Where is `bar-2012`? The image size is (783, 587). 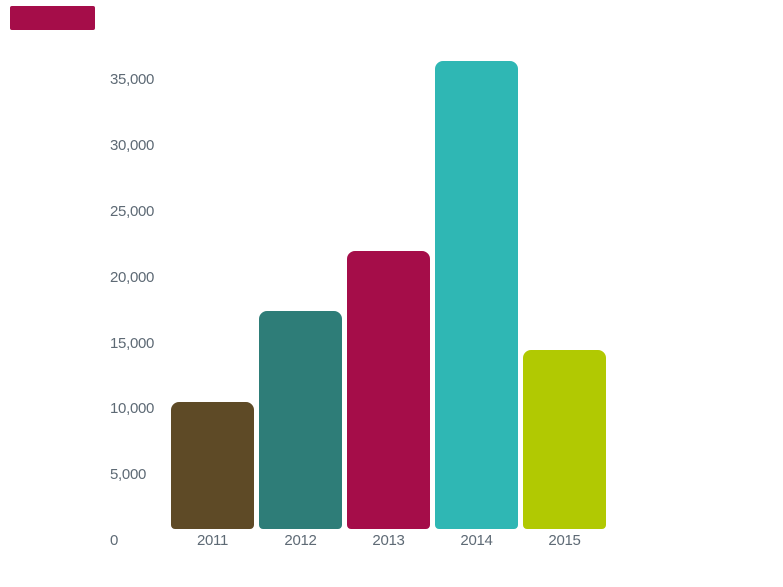
bar-2012 is located at coordinates (300, 420).